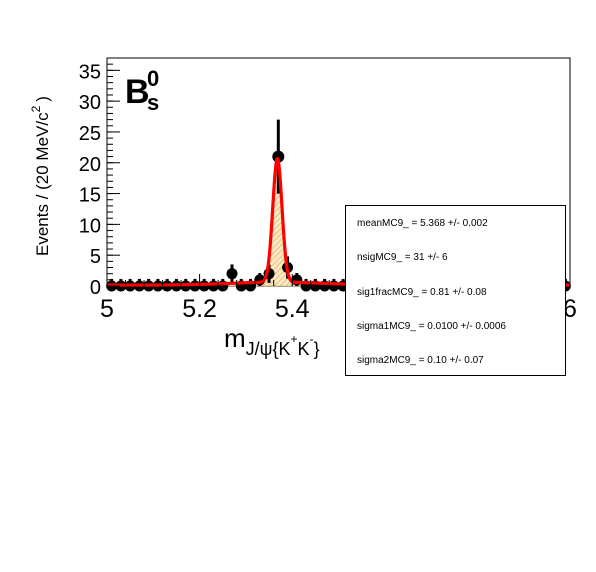 The image size is (596, 572). Describe the element at coordinates (272, 341) in the screenshot. I see `x-axis-label: mJ/ψ{K+K-}` at that location.